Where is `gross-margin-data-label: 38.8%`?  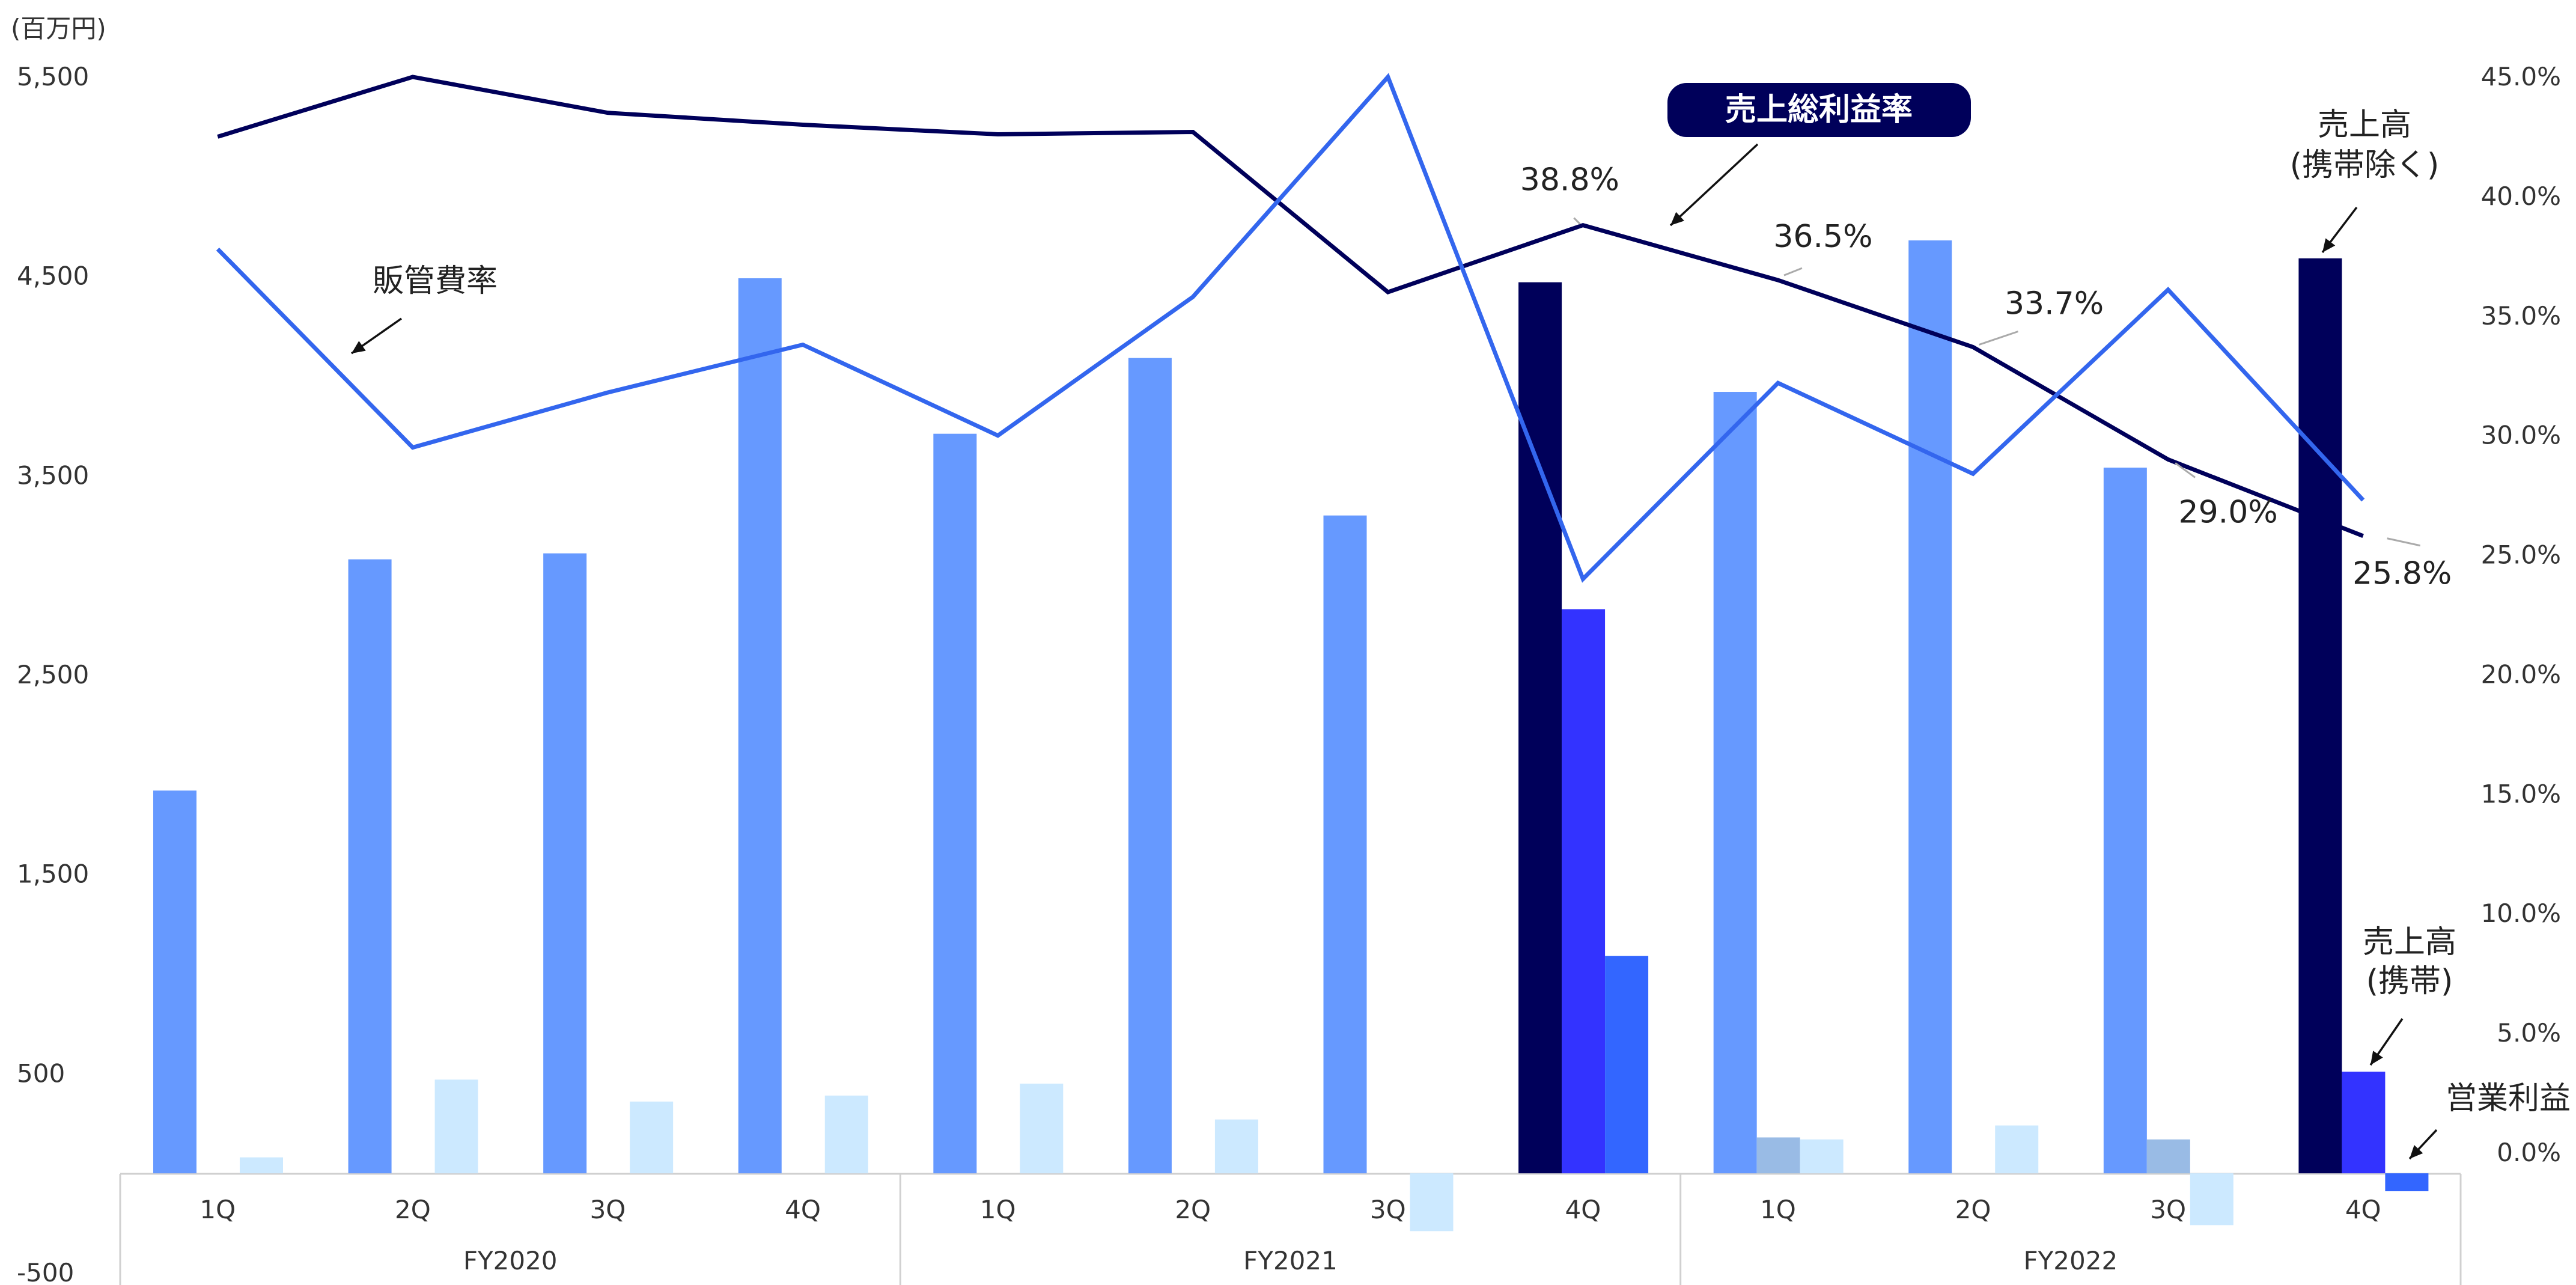
gross-margin-data-label: 38.8% is located at coordinates (1569, 180).